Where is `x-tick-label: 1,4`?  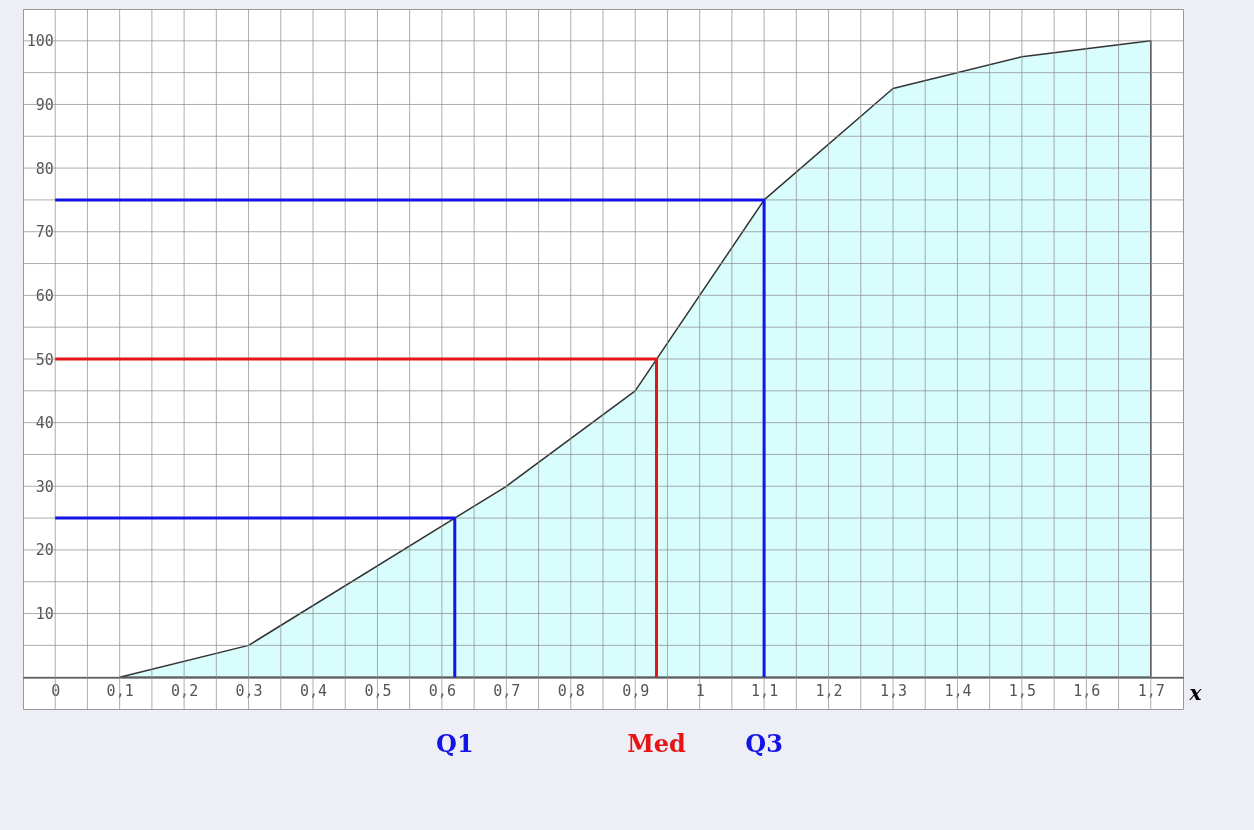
x-tick-label: 1,4 is located at coordinates (958, 690).